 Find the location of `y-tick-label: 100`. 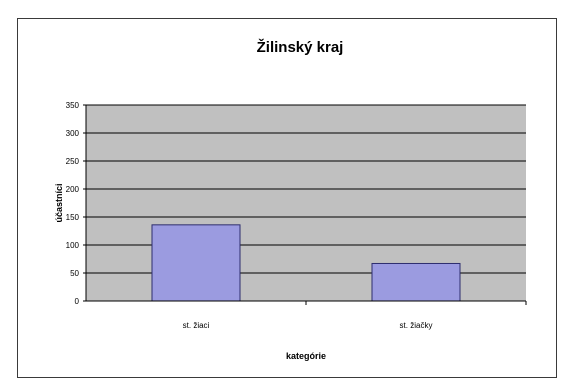

y-tick-label: 100 is located at coordinates (73, 245).